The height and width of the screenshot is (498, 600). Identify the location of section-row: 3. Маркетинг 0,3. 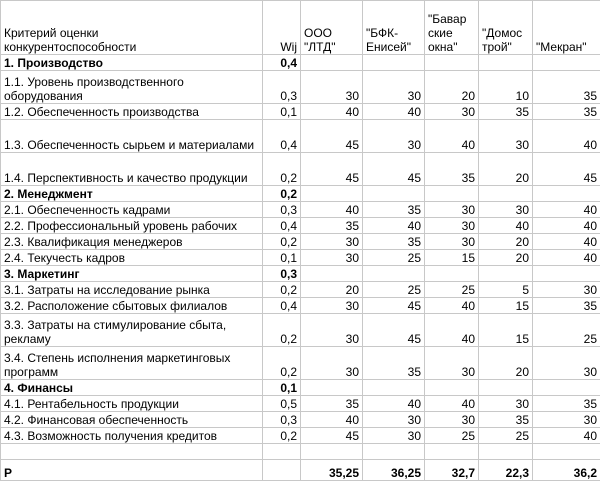
(300, 273).